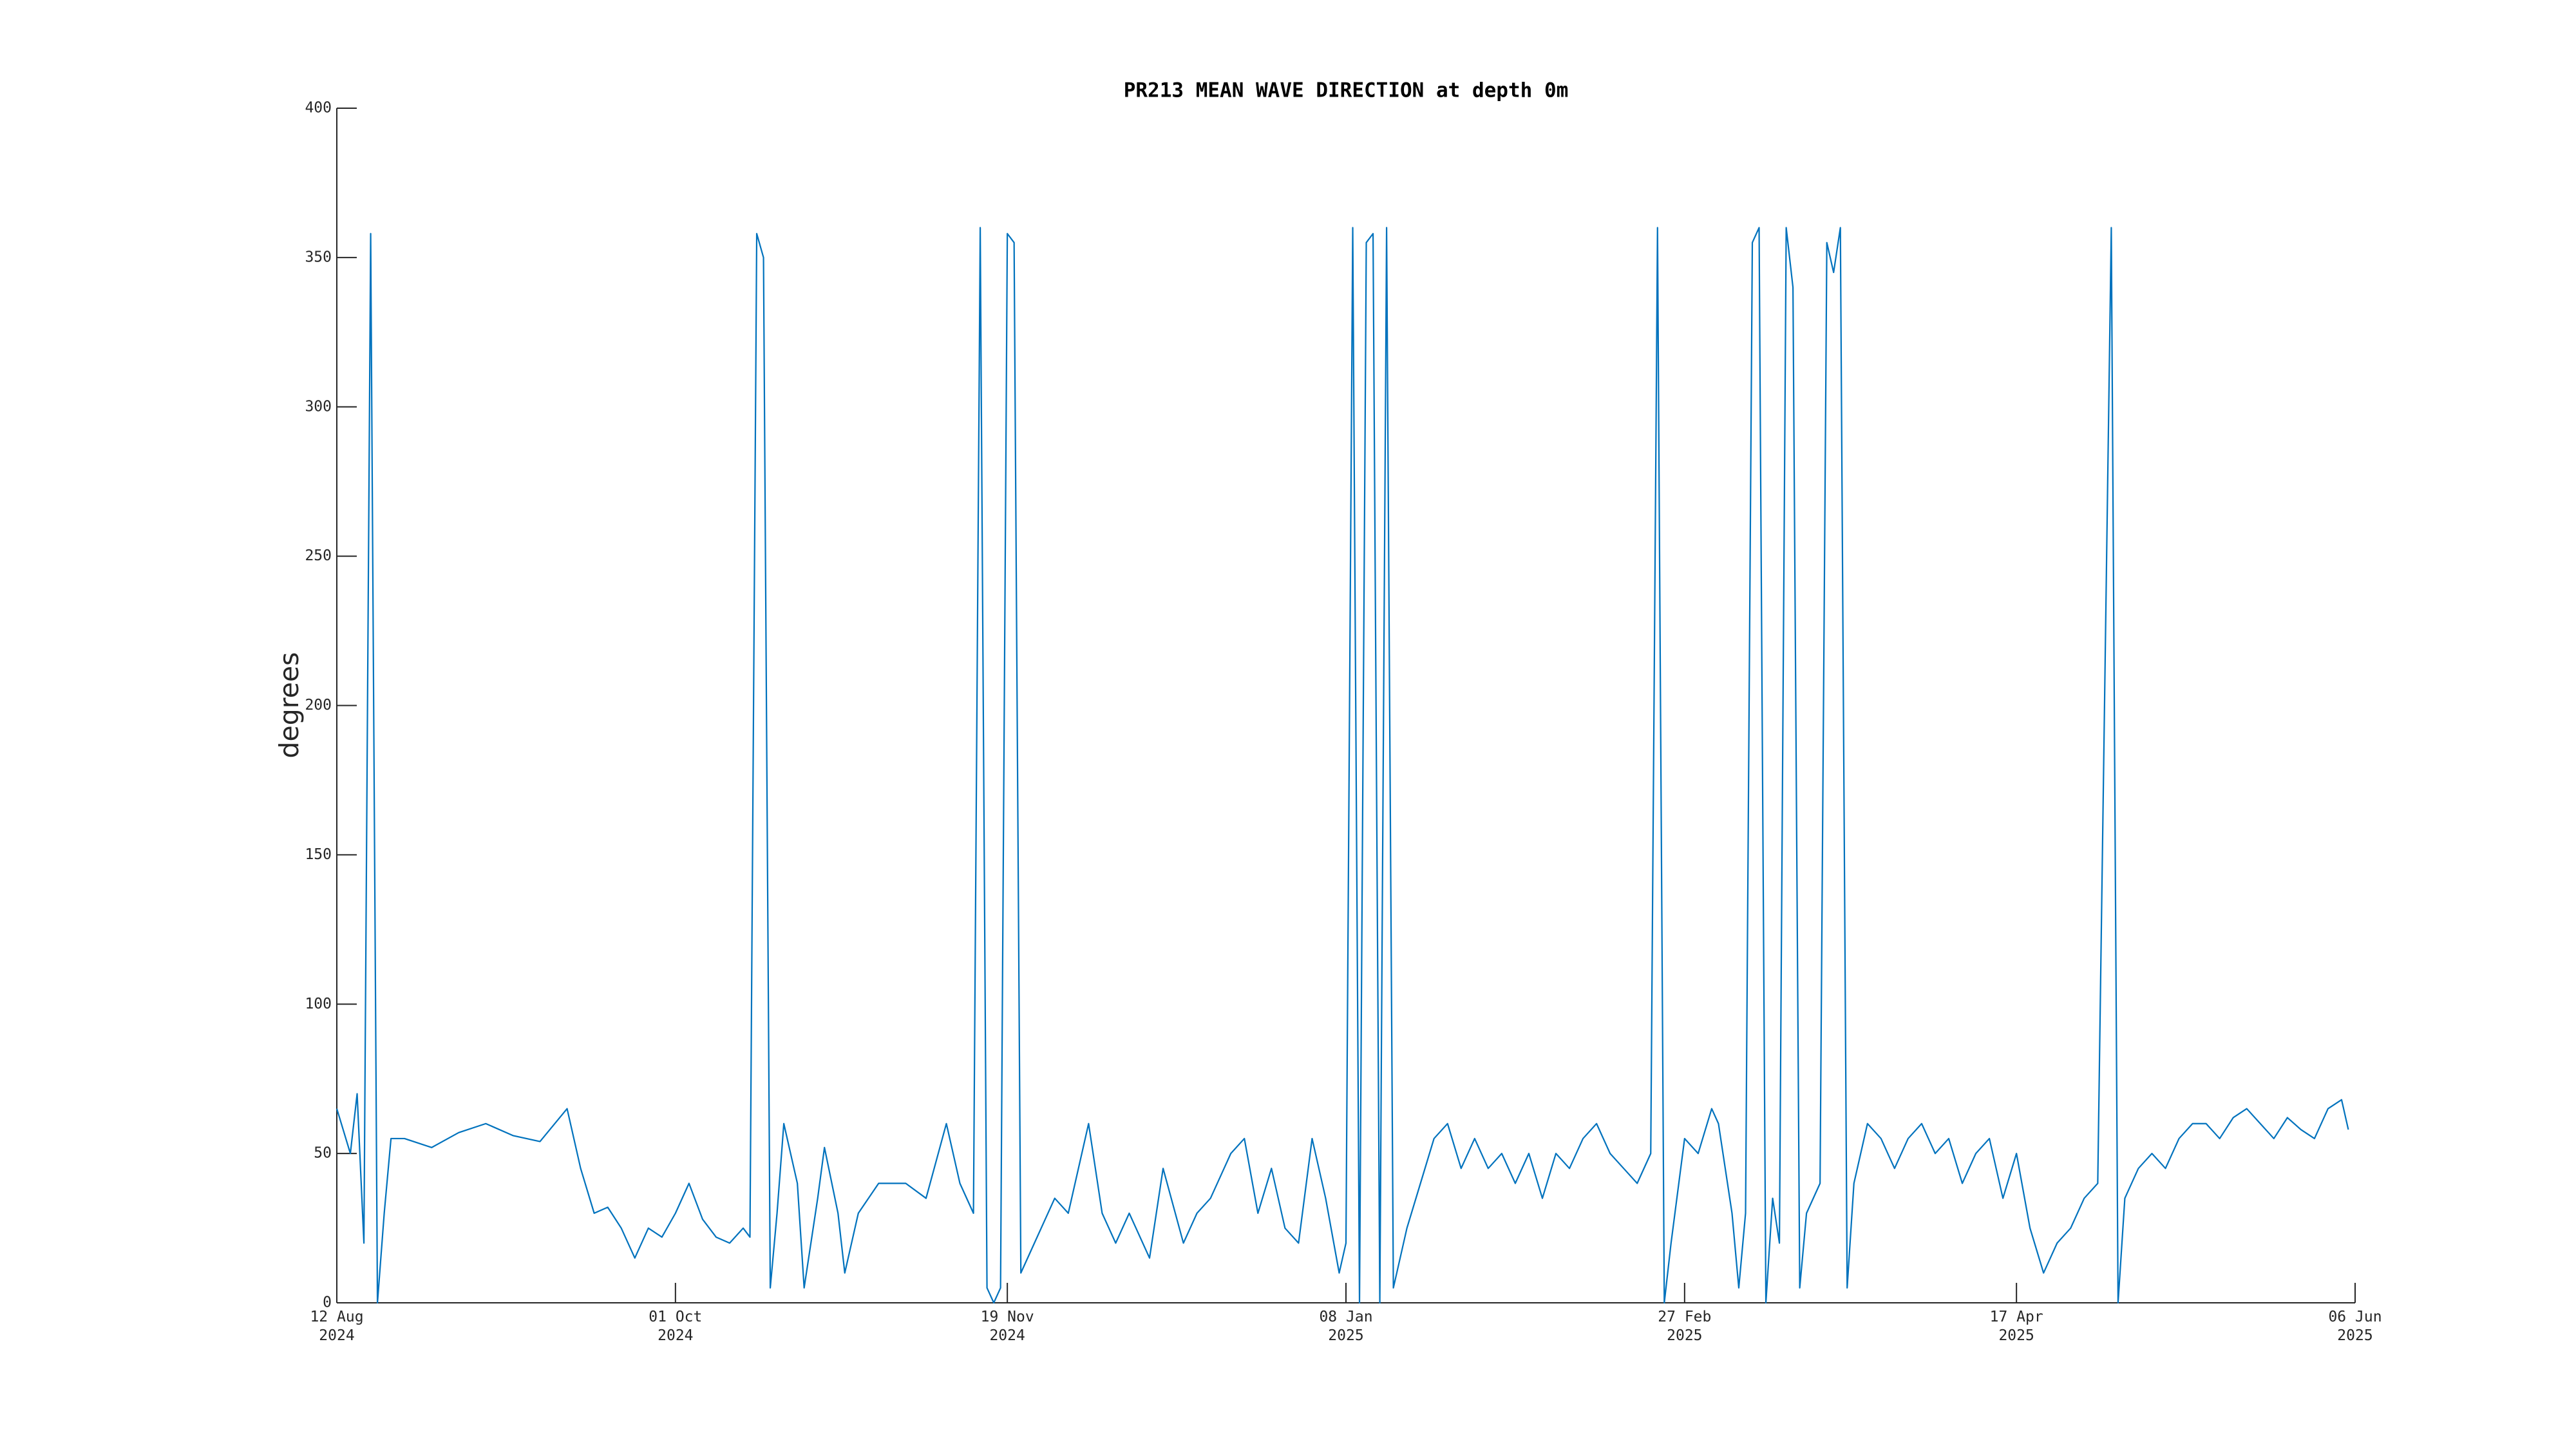  What do you see at coordinates (318, 108) in the screenshot?
I see `y-tick-label: 400` at bounding box center [318, 108].